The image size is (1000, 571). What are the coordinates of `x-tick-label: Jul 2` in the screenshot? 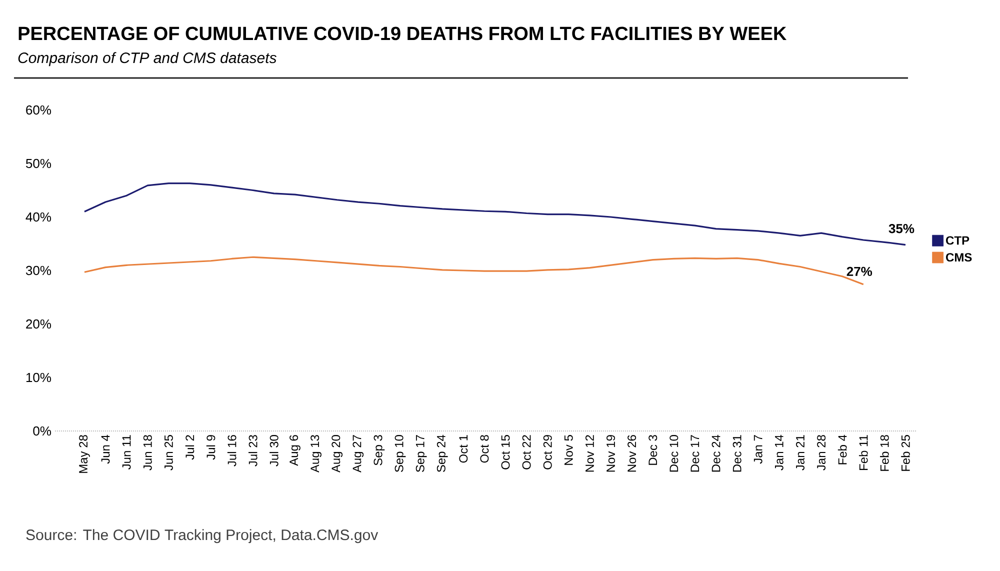 It's located at (189, 447).